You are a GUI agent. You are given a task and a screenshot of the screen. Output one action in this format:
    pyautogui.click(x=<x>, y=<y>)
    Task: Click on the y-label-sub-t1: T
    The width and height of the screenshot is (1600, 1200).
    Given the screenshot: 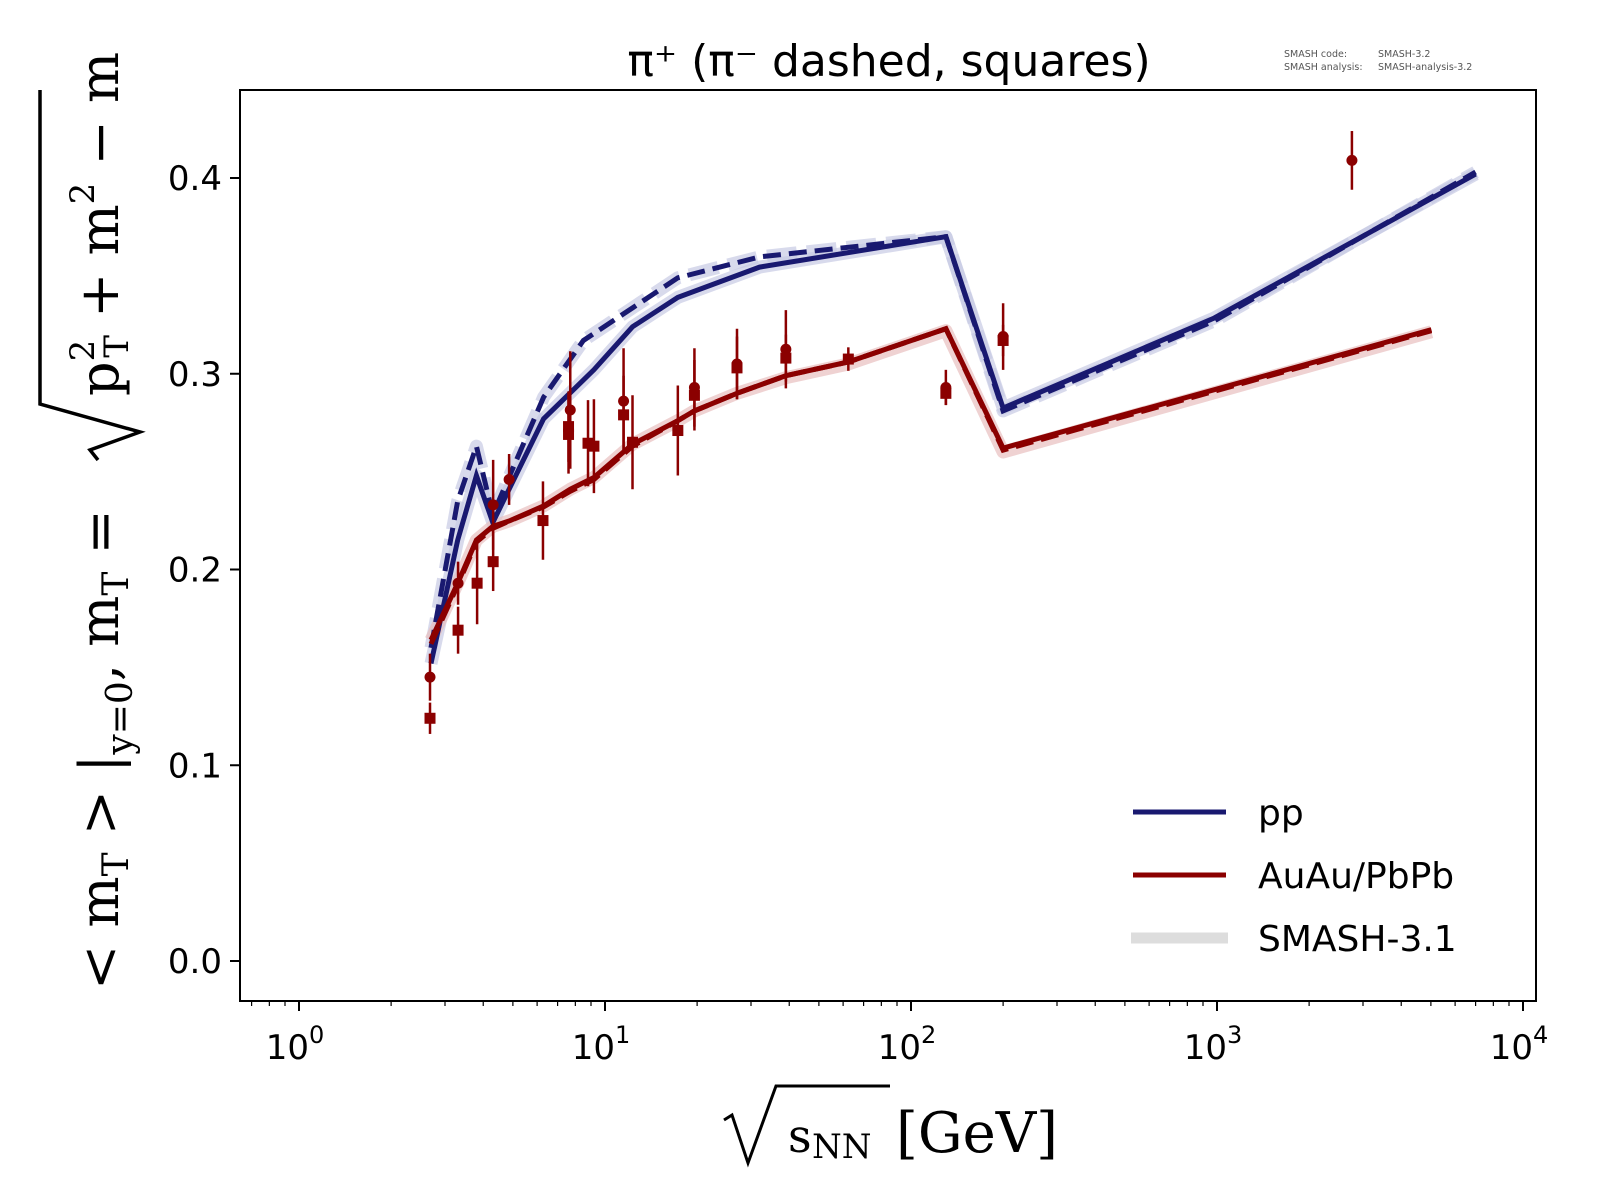 What is the action you would take?
    pyautogui.click(x=116, y=864)
    